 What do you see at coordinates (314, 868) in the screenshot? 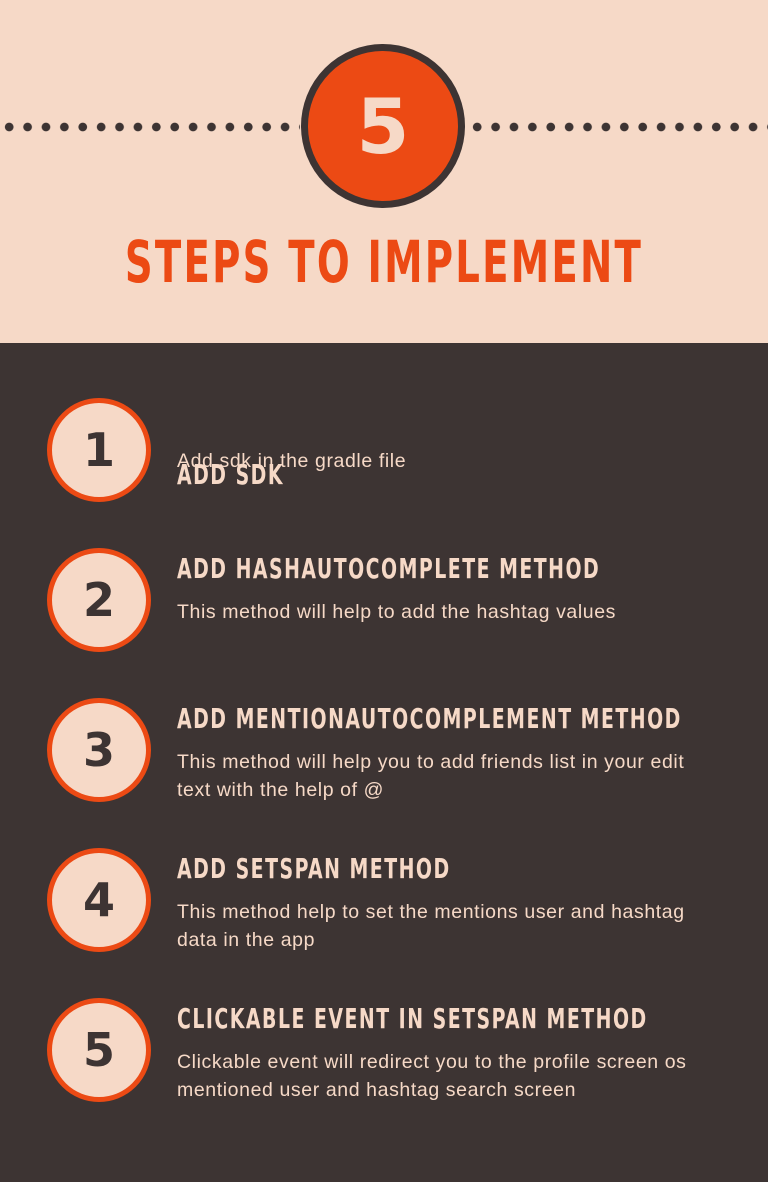
I see `step-heading: ADD SETSPAN METHOD` at bounding box center [314, 868].